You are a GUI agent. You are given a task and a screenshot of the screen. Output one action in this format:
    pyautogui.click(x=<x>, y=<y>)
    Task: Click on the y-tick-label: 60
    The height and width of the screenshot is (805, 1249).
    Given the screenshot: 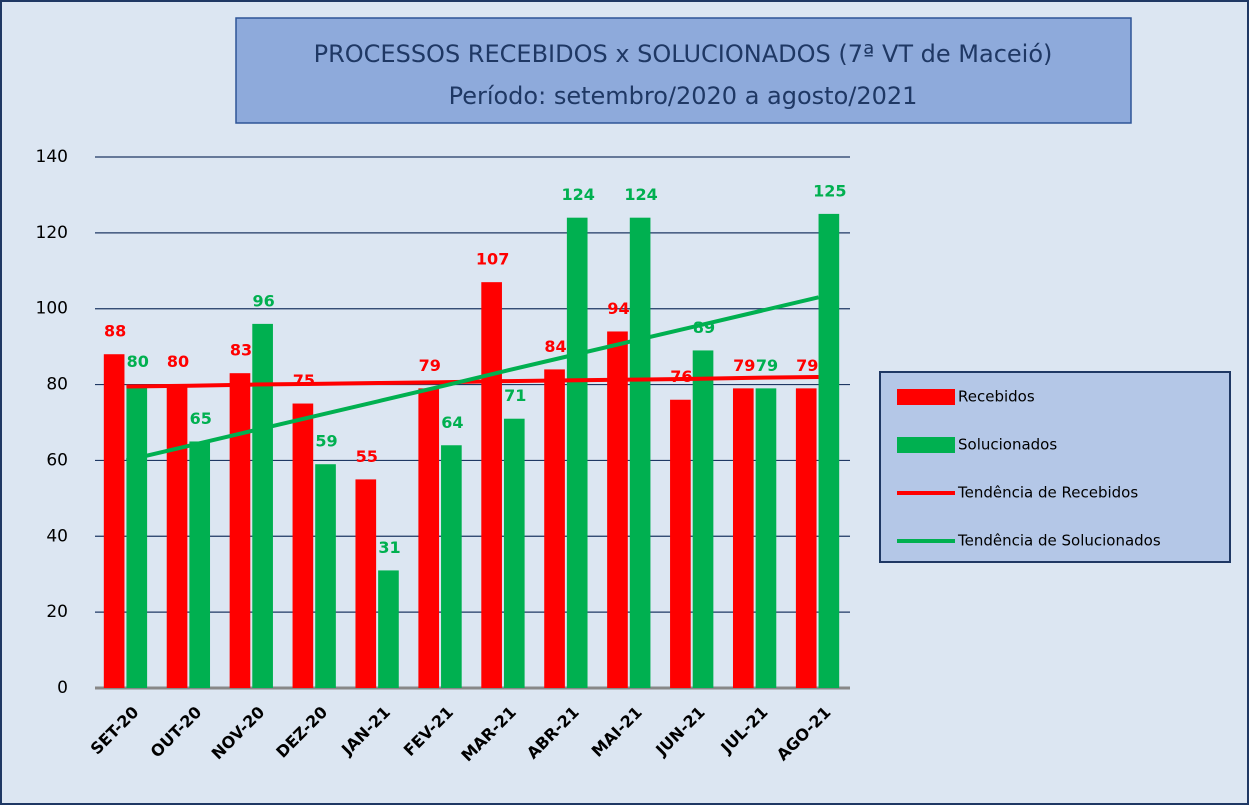 What is the action you would take?
    pyautogui.click(x=57, y=460)
    